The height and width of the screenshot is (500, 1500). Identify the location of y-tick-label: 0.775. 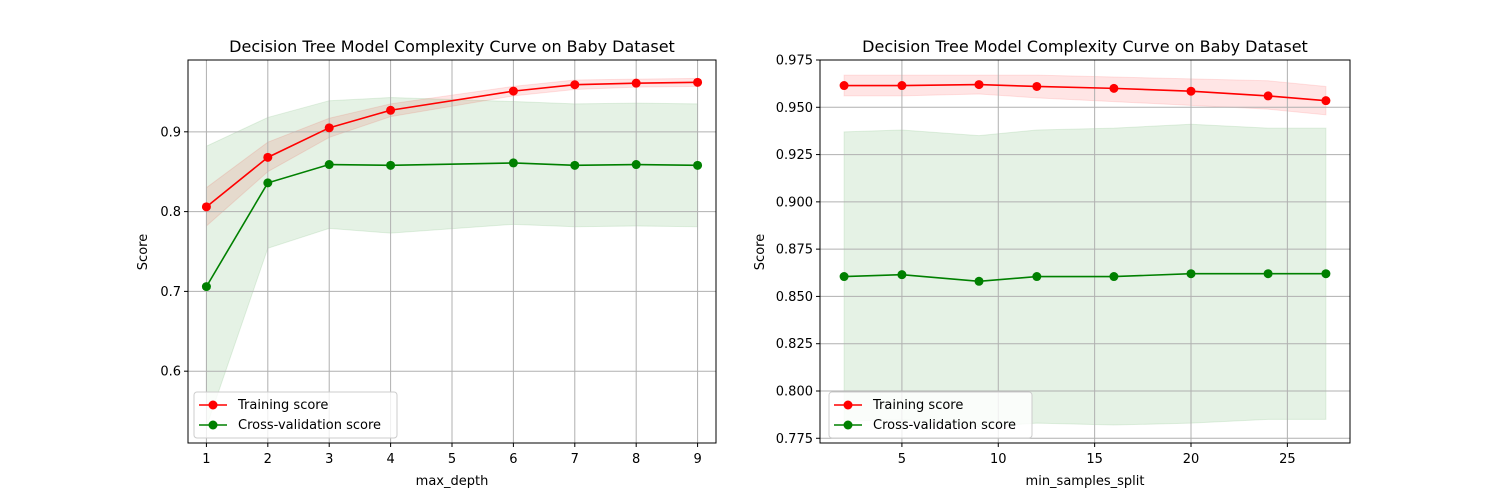
(794, 439).